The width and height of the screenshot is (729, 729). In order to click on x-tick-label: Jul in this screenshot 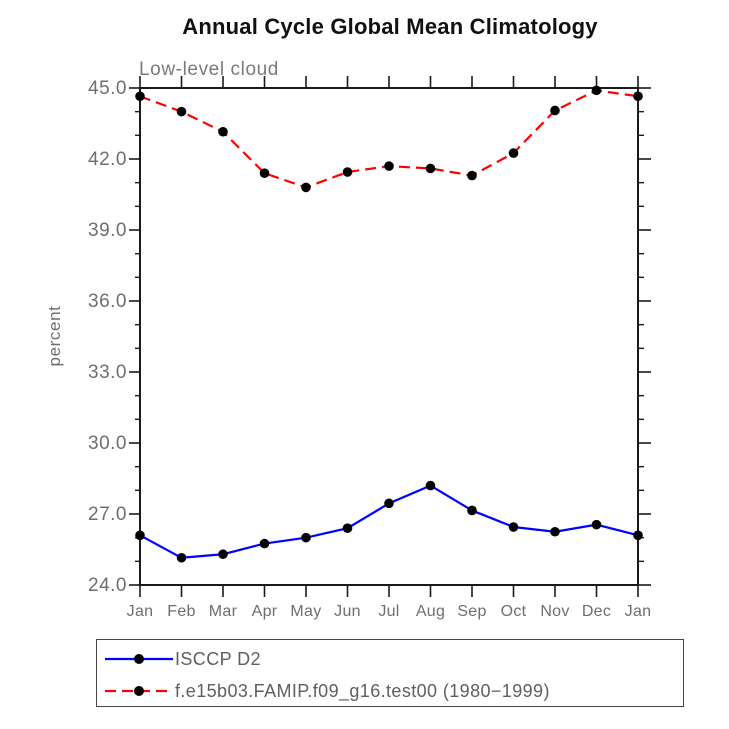, I will do `click(388, 611)`.